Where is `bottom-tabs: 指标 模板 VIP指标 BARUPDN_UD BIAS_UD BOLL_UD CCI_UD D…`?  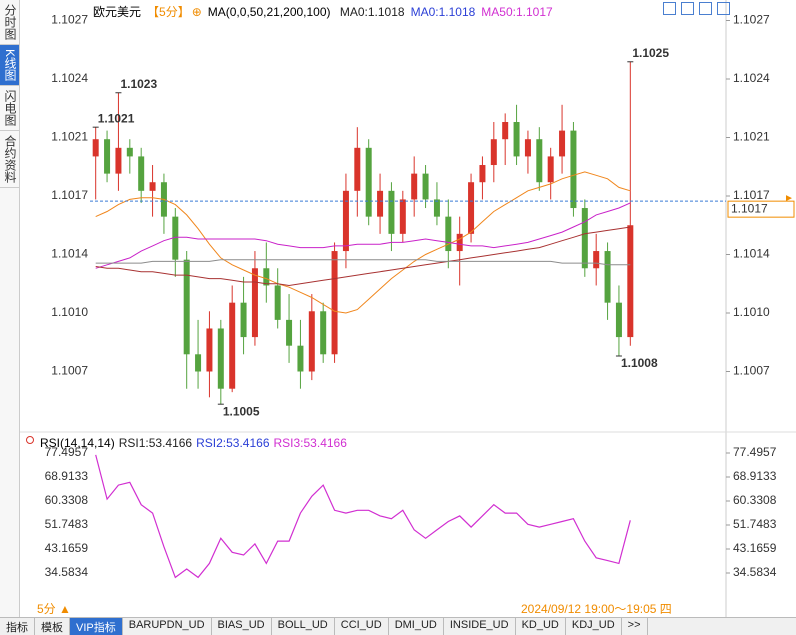 bottom-tabs: 指标 模板 VIP指标 BARUPDN_UD BIAS_UD BOLL_UD CCI_UD D… is located at coordinates (398, 626).